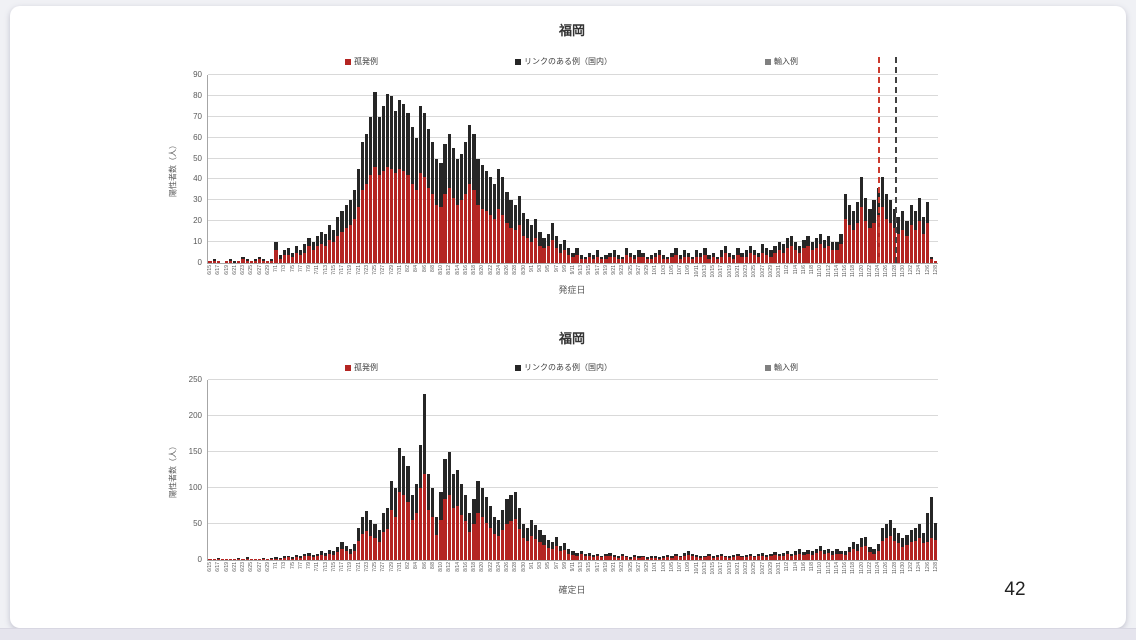  What do you see at coordinates (770, 568) in the screenshot?
I see `x-tick-text: 10/29` at bounding box center [770, 568].